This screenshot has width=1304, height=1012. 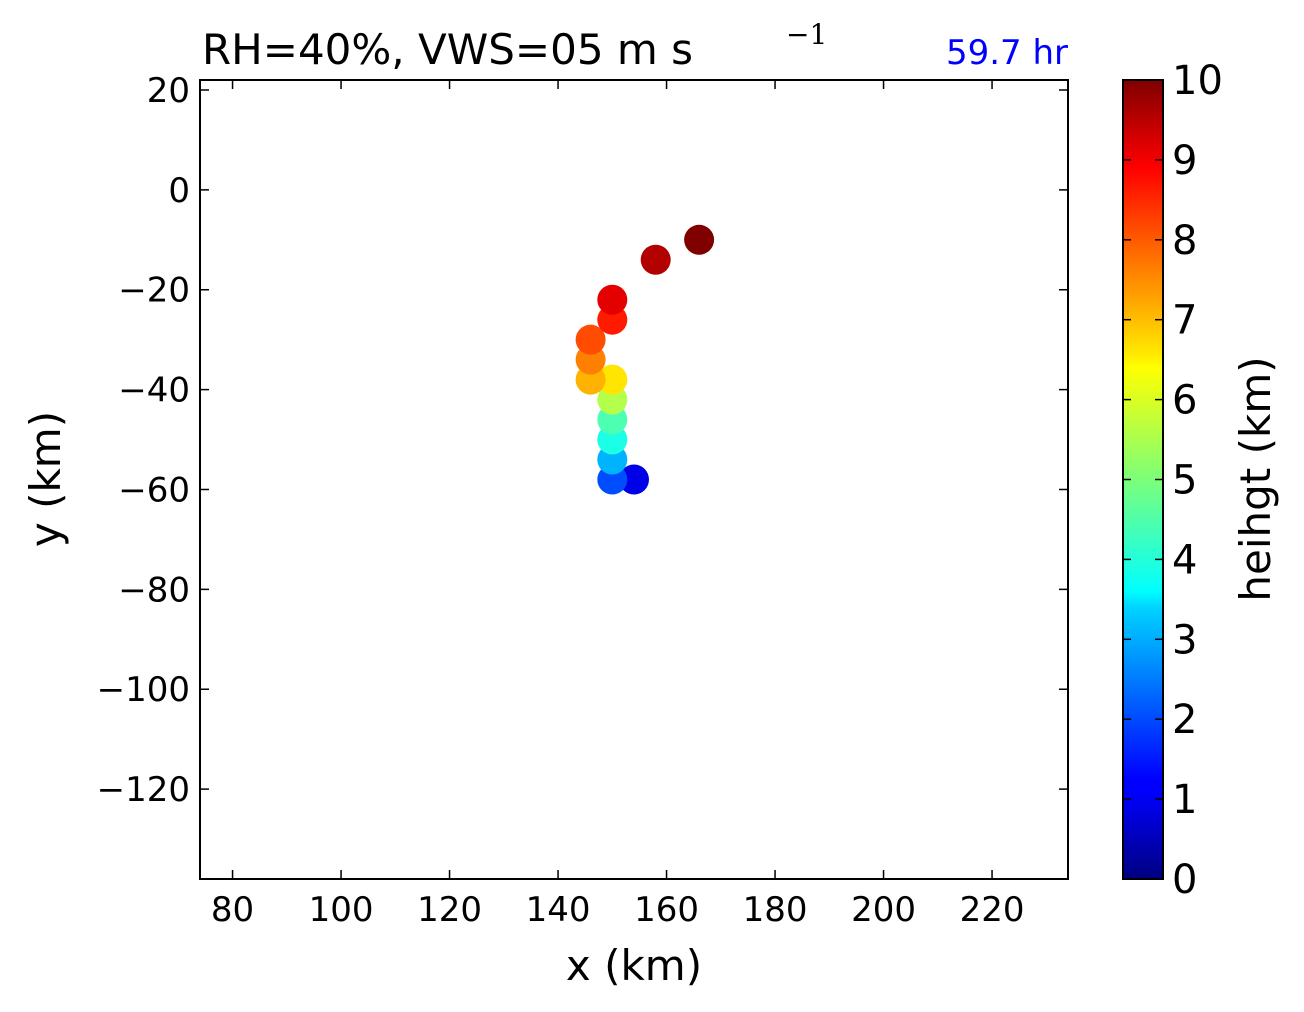 I want to click on x-tick-label: 220, so click(x=992, y=910).